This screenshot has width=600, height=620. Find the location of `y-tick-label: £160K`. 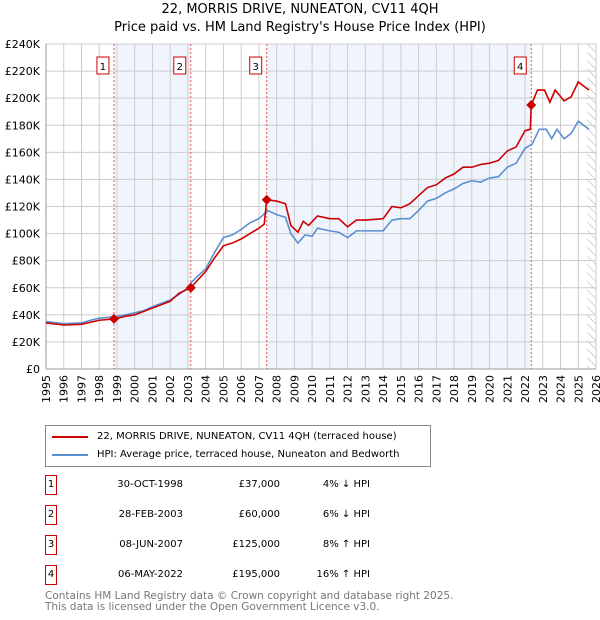

y-tick-label: £160K is located at coordinates (23, 152).